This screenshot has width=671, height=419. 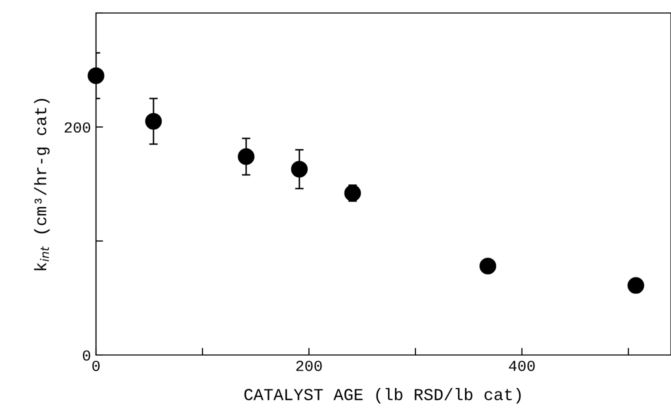 What do you see at coordinates (42, 184) in the screenshot?
I see `y-axis-title: k$_{int}$ (cm³/hr-g cat)` at bounding box center [42, 184].